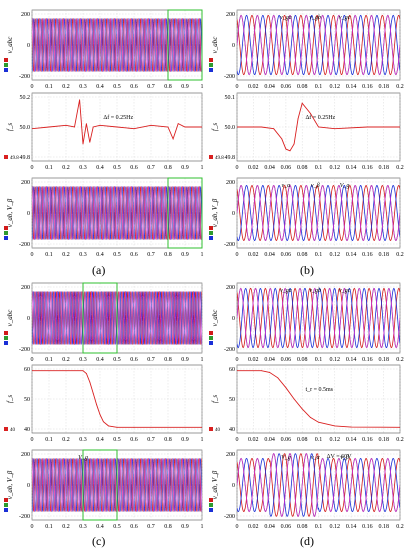 Image resolution: width=408 pixels, height=550 pixels. I want to click on caption-d: (d), so click(307, 541).